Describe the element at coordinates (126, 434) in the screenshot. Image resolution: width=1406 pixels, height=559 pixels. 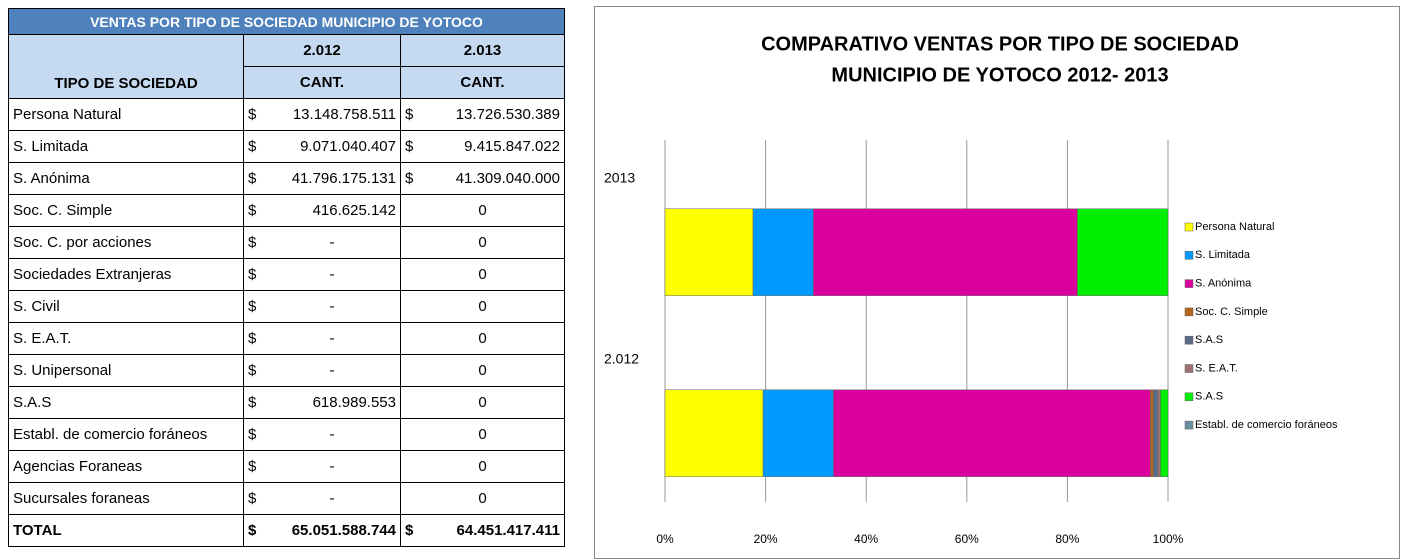
I see `type-cell: Establ. de comercio foráneos` at that location.